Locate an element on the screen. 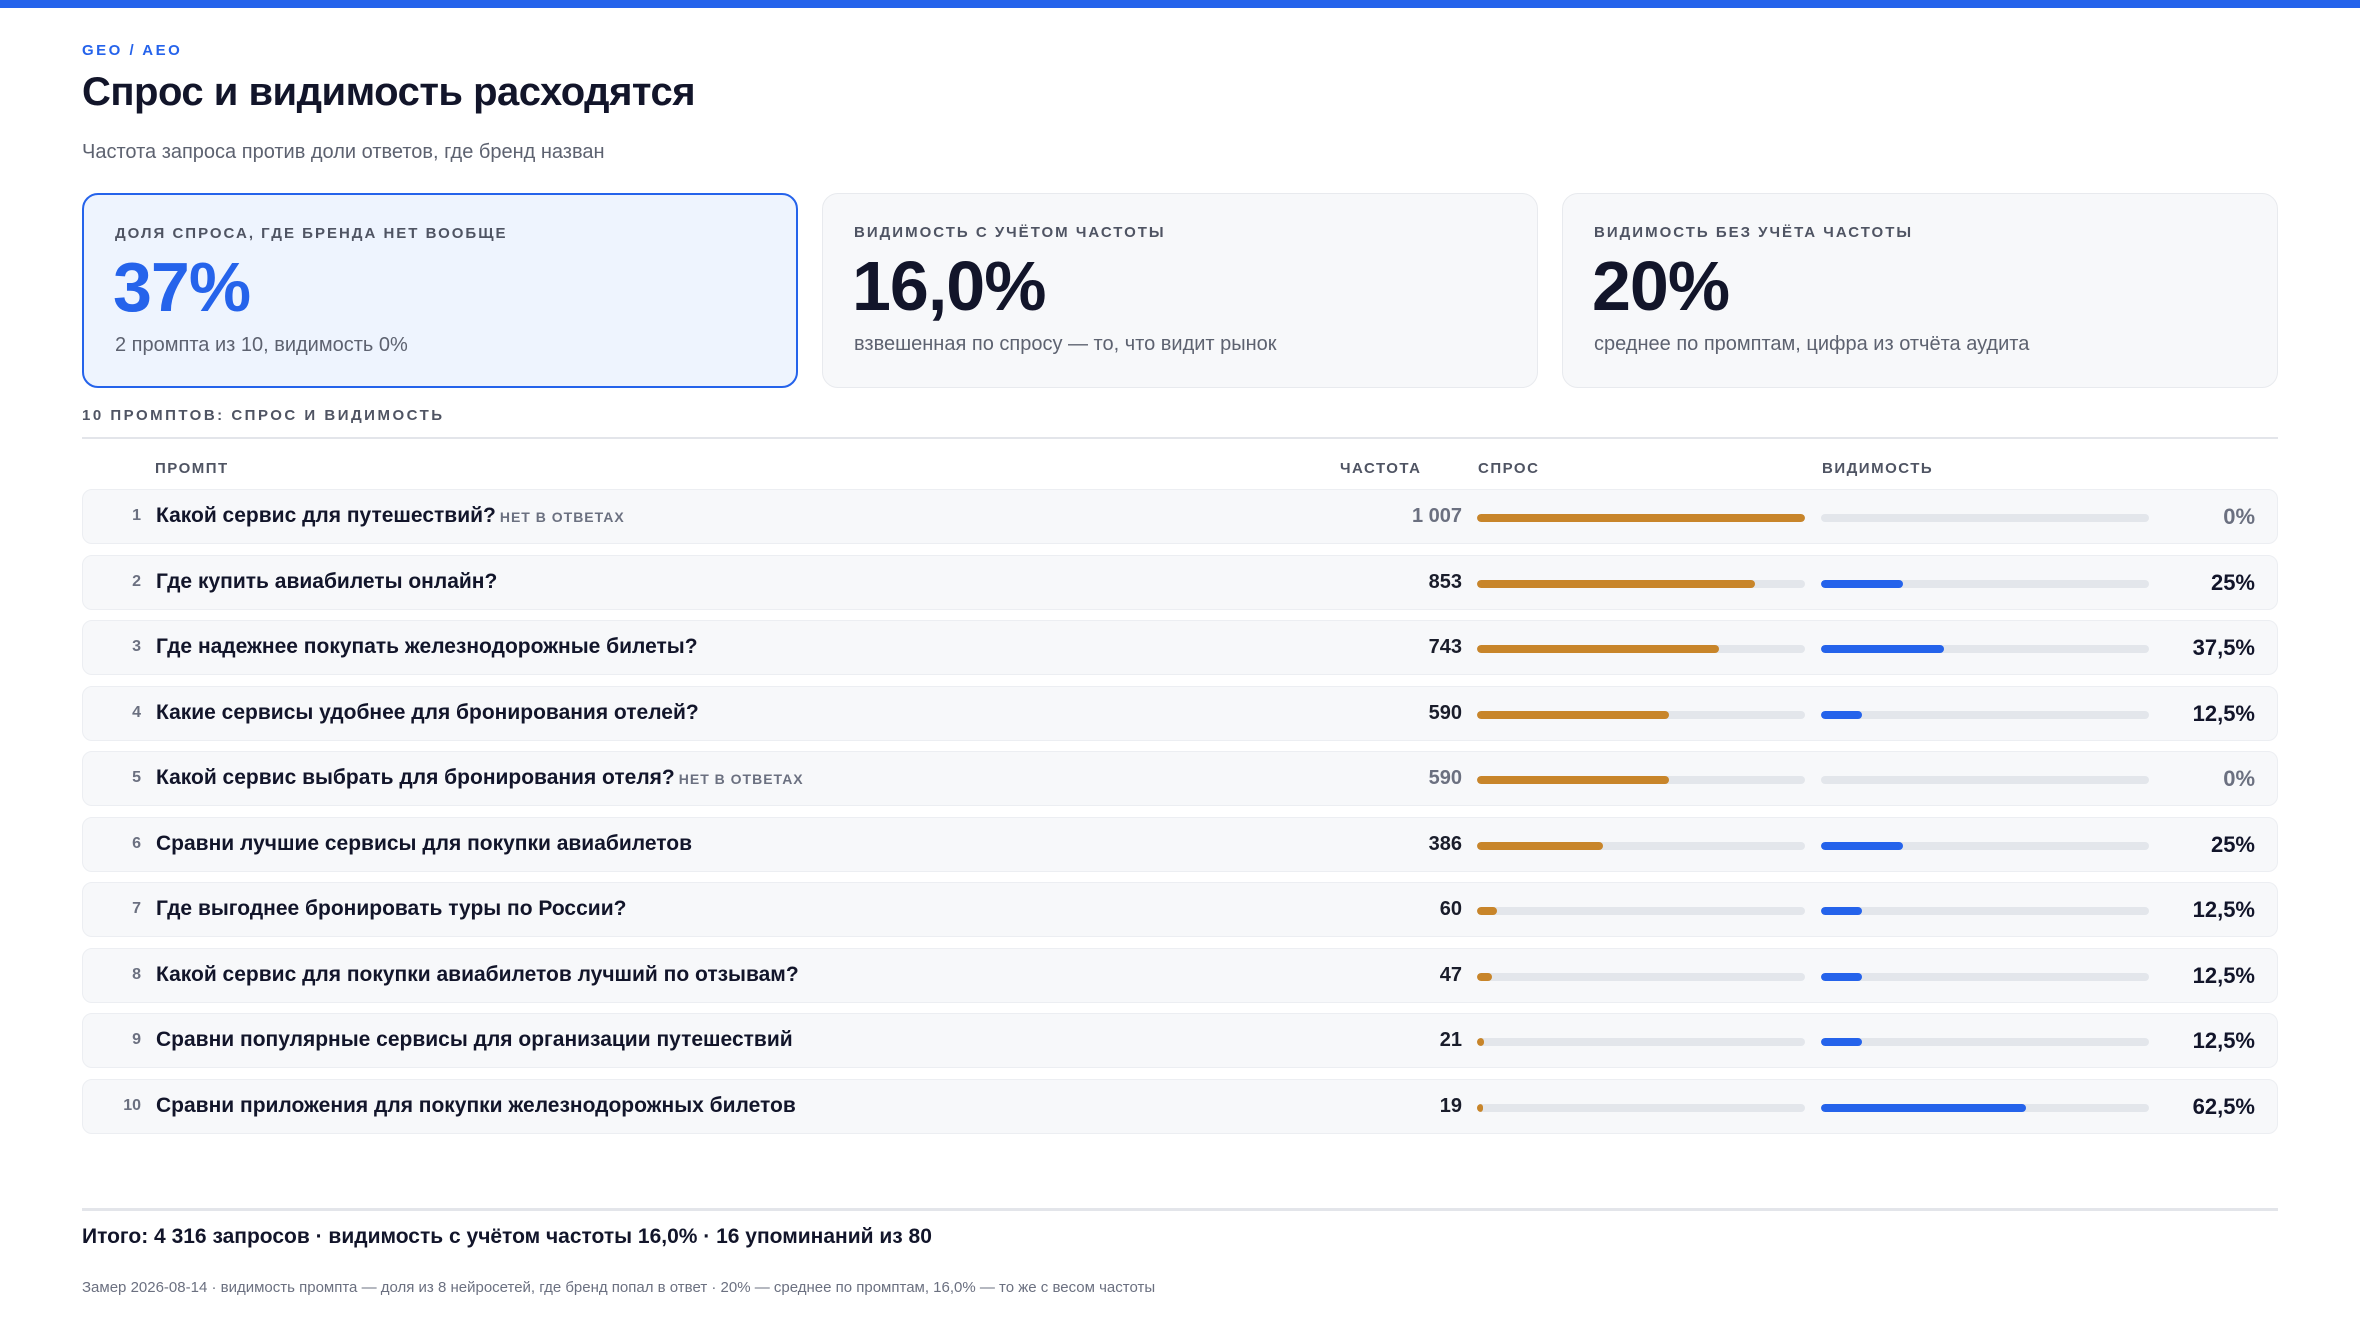  table-row: 2 Где купить авиабилеты онлайн? 853 25% is located at coordinates (1180, 582).